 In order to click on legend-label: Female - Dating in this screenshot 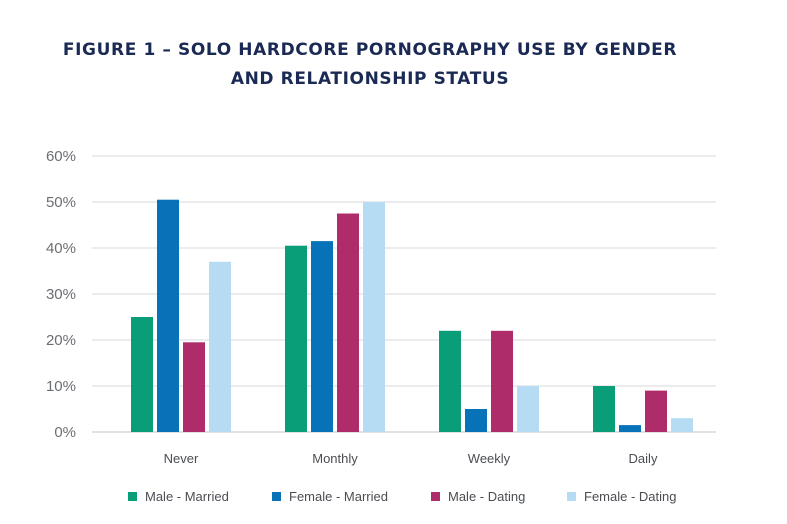, I will do `click(630, 496)`.